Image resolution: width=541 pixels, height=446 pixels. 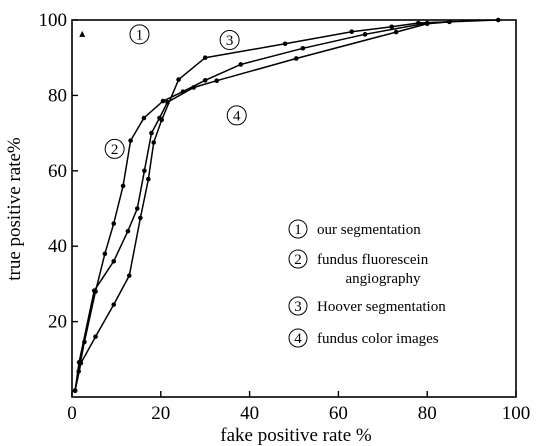 What do you see at coordinates (296, 435) in the screenshot?
I see `x-axis-label: fake positive rate %` at bounding box center [296, 435].